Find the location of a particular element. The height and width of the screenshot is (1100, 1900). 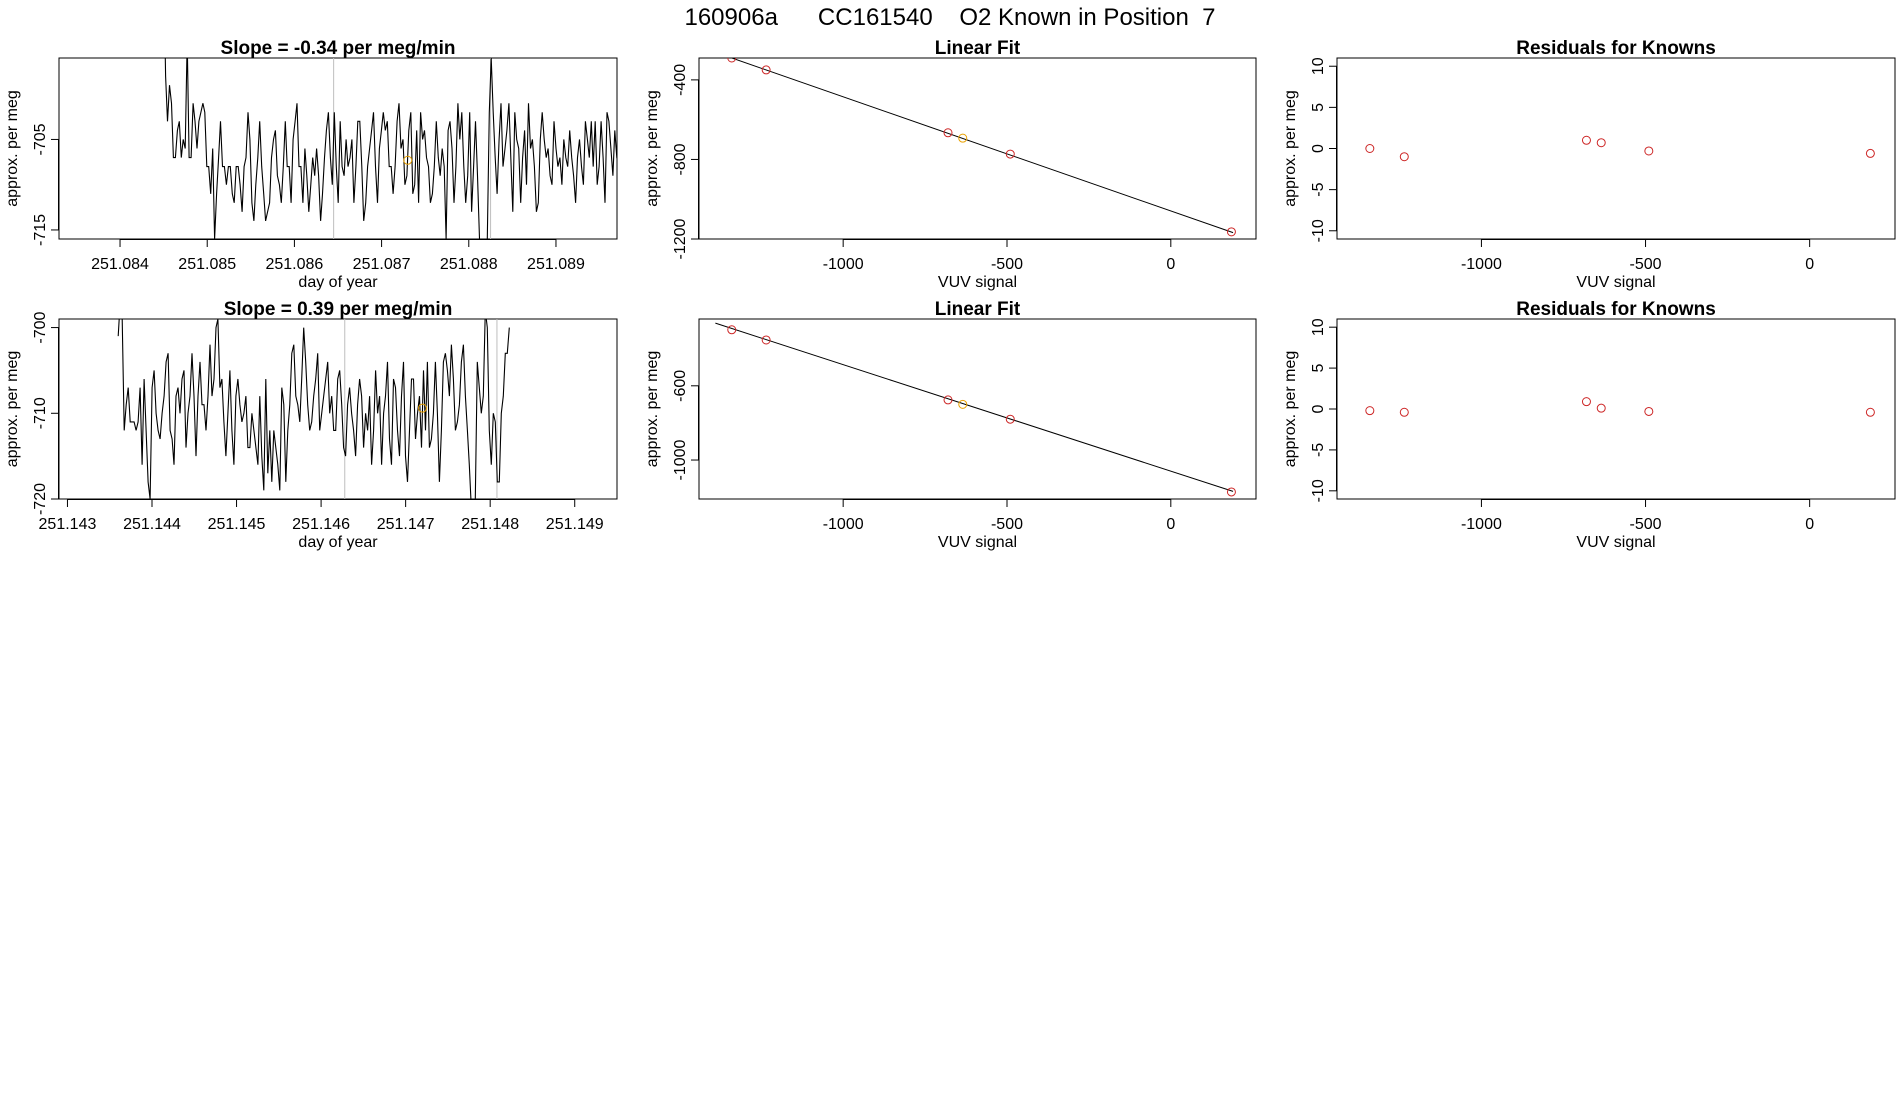

resid-top-y-tick-label: -10 is located at coordinates (1318, 230).